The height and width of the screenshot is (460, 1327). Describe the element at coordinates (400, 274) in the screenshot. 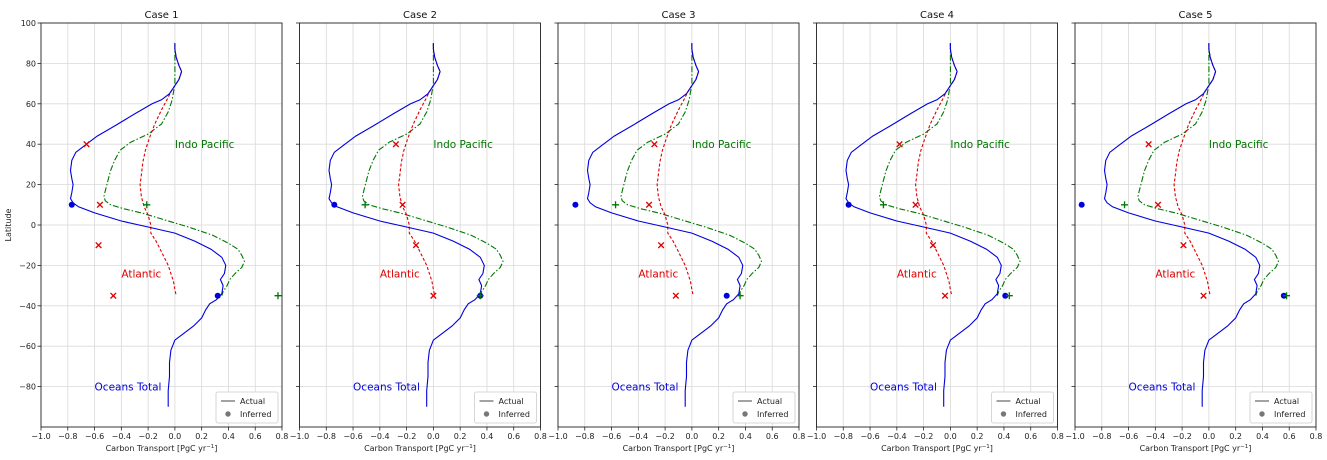

I see `atlantic-label: Atlantic` at that location.